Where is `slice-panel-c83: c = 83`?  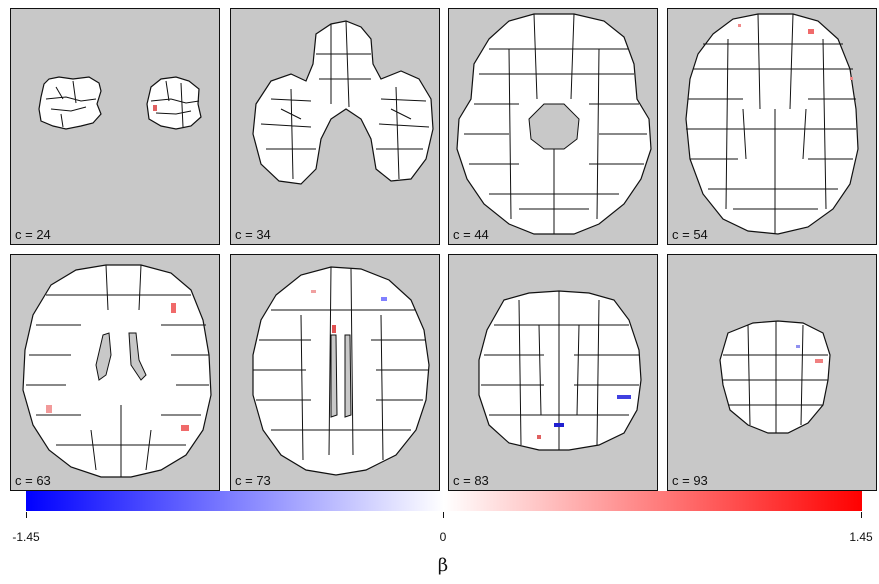 slice-panel-c83: c = 83 is located at coordinates (553, 372).